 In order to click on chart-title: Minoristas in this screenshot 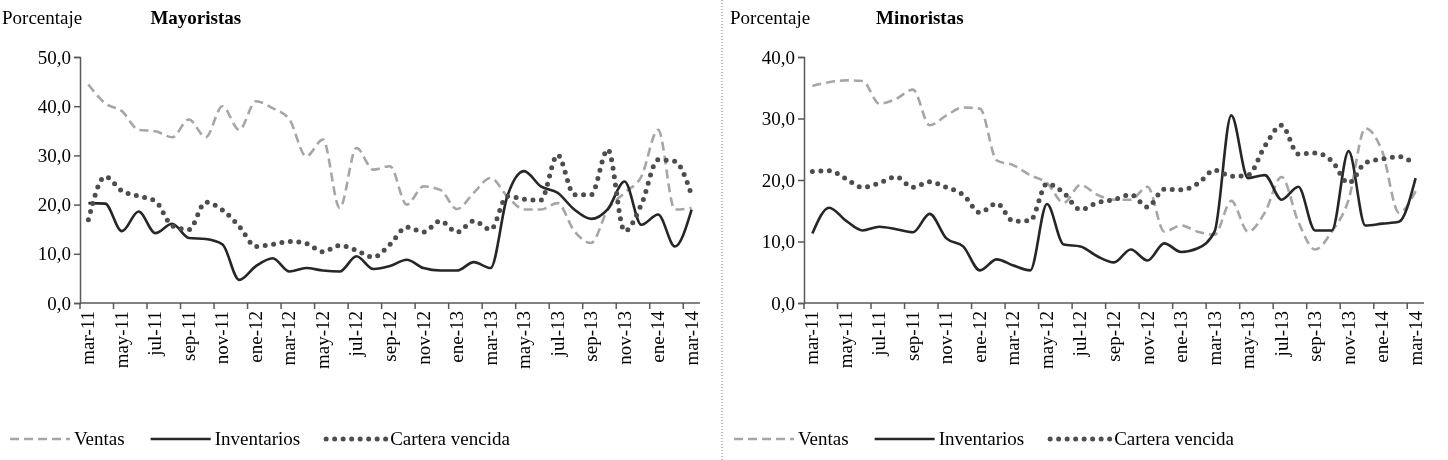, I will do `click(920, 17)`.